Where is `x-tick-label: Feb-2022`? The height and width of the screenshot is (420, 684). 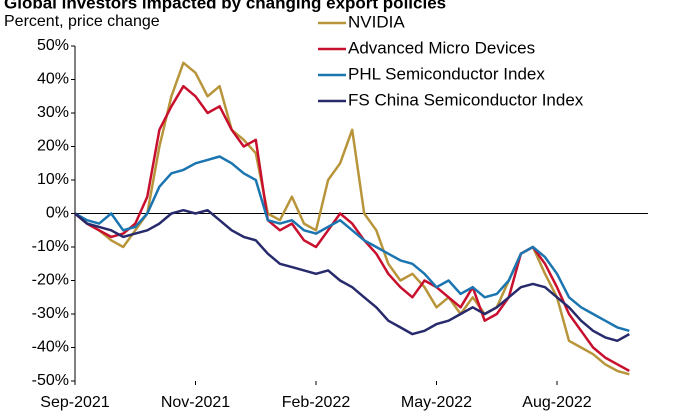
x-tick-label: Feb-2022 is located at coordinates (316, 402).